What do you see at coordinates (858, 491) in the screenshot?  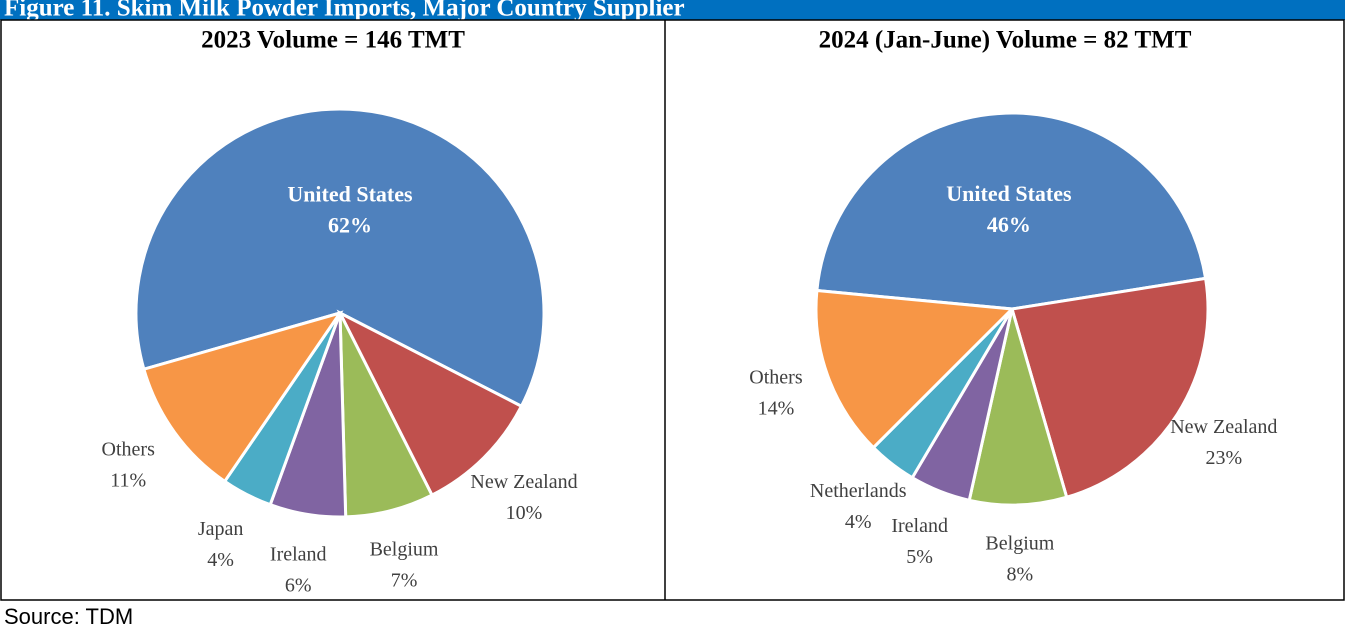 I see `slice-label: Netherlands` at bounding box center [858, 491].